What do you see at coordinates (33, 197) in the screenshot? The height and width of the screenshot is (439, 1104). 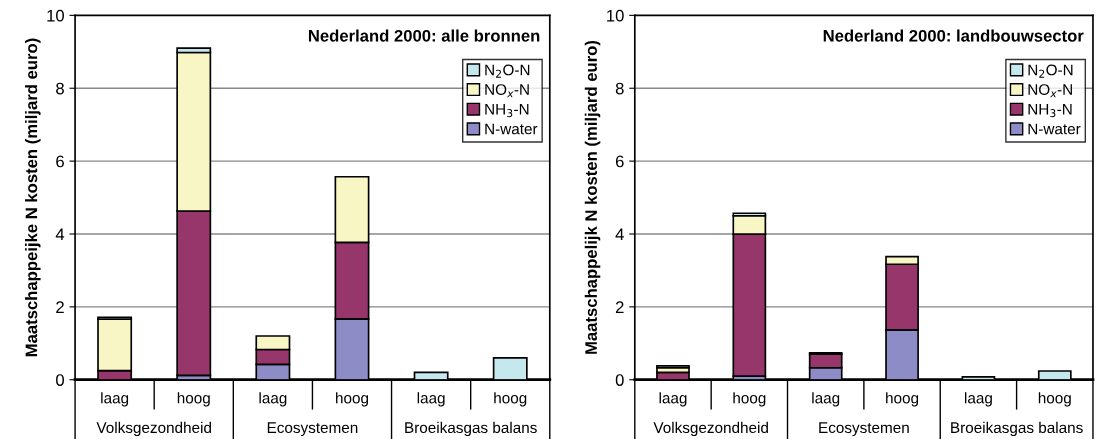 I see `y-axis-title: Maatschappeijke N kosten (miljard euro)` at bounding box center [33, 197].